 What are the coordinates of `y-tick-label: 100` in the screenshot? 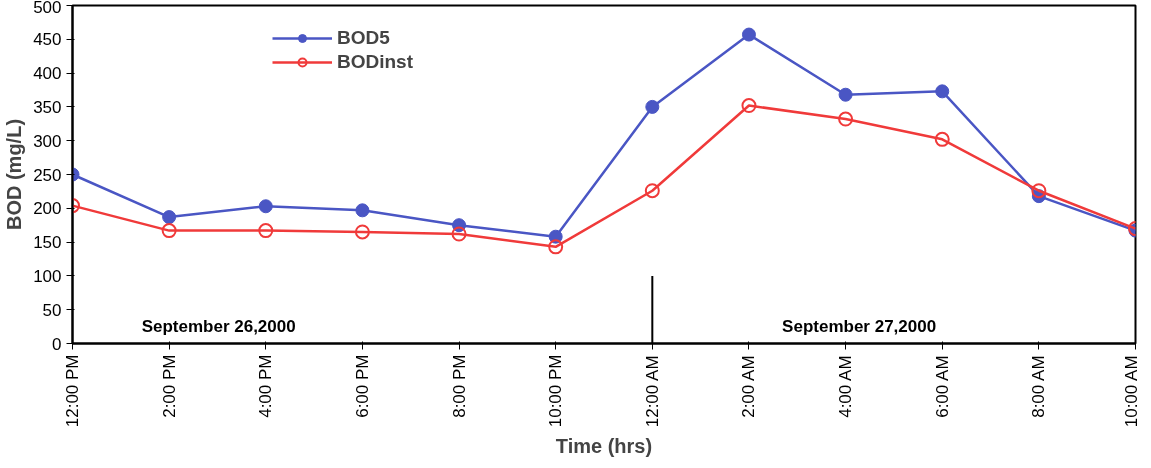 It's located at (47, 276).